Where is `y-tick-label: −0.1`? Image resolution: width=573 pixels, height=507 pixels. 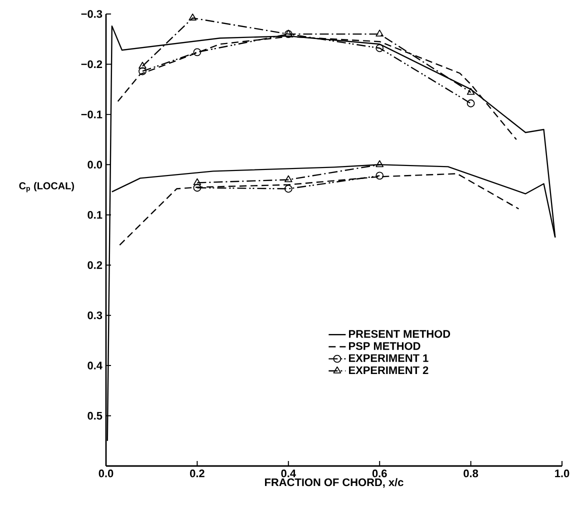 y-tick-label: −0.1 is located at coordinates (91, 114).